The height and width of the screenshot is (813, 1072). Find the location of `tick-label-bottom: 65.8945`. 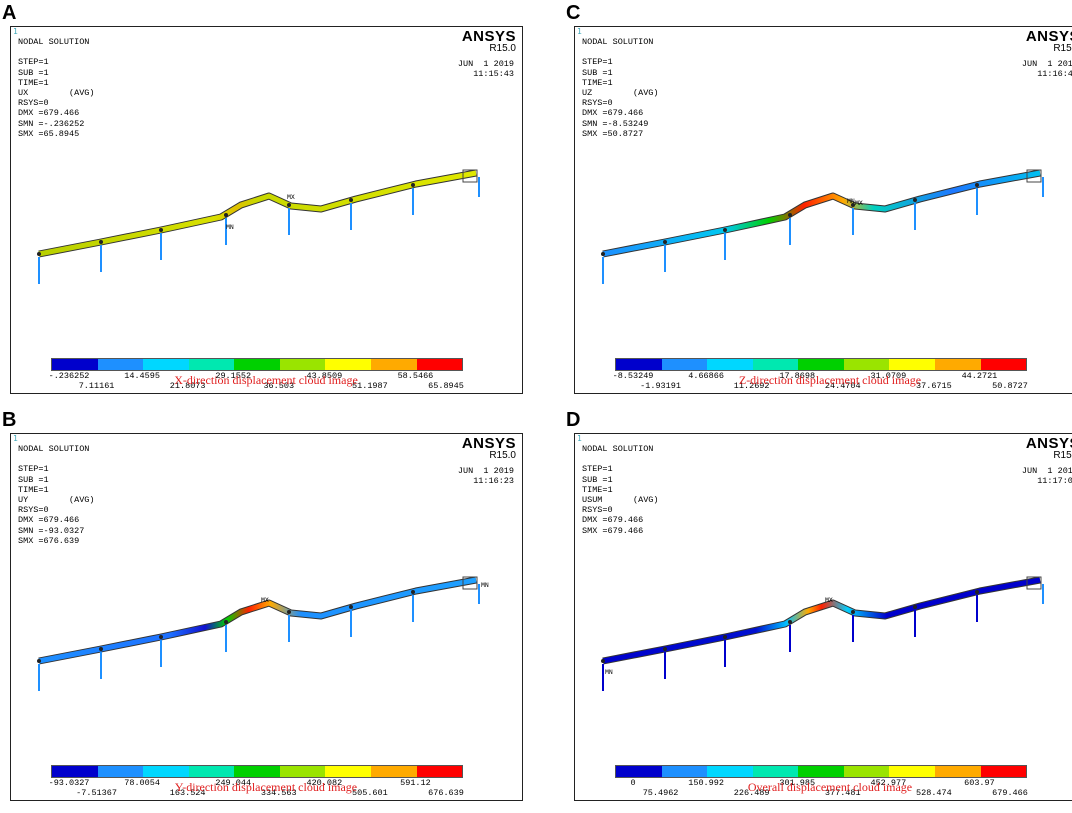

tick-label-bottom: 65.8945 is located at coordinates (446, 386).